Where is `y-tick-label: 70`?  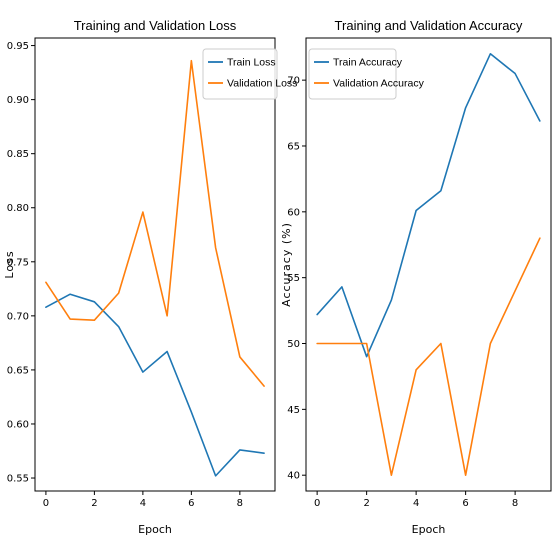
y-tick-label: 70 is located at coordinates (293, 81).